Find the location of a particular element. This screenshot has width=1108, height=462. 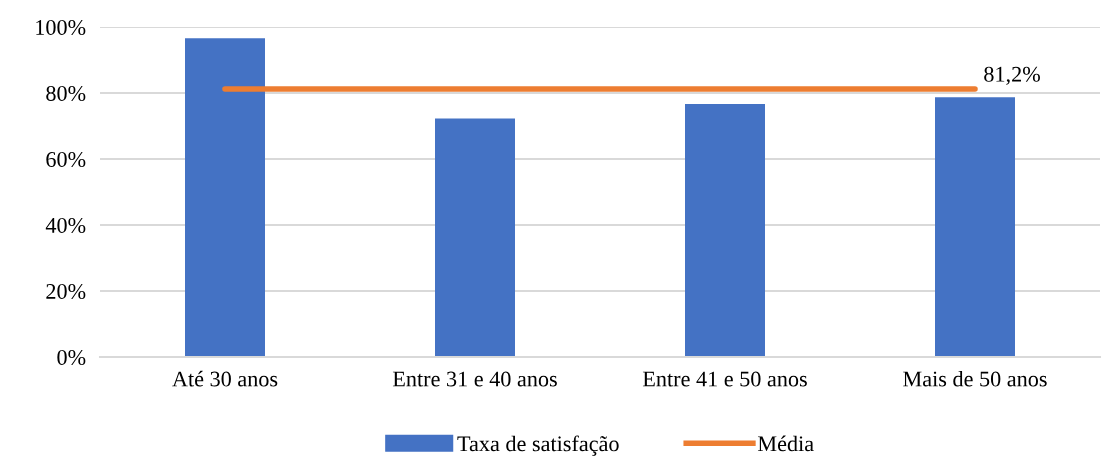

x-tick-label: Entre 31 e 40 anos is located at coordinates (474, 379).